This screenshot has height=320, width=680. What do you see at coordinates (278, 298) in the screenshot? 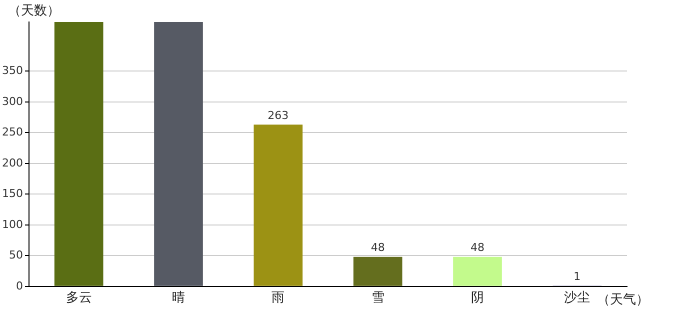
I see `x-tick-label: 雨` at bounding box center [278, 298].